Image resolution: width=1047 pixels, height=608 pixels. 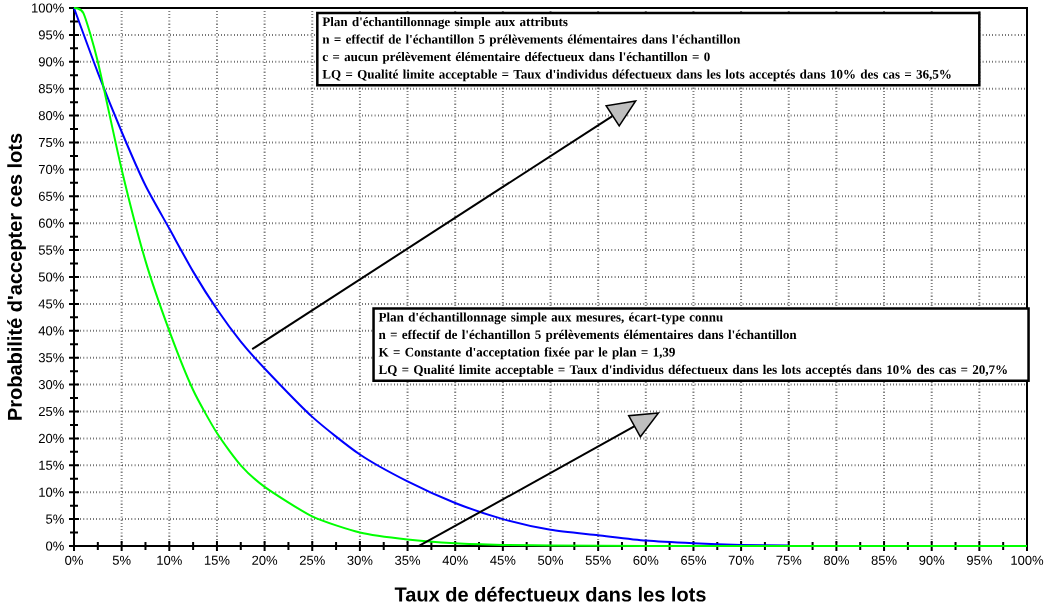 I want to click on y-tick-label: 20%, so click(x=51, y=438).